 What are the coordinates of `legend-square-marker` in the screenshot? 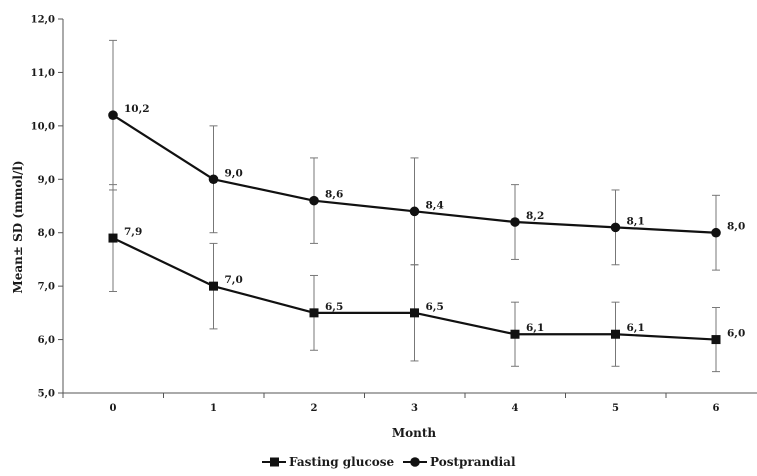 It's located at (274, 462).